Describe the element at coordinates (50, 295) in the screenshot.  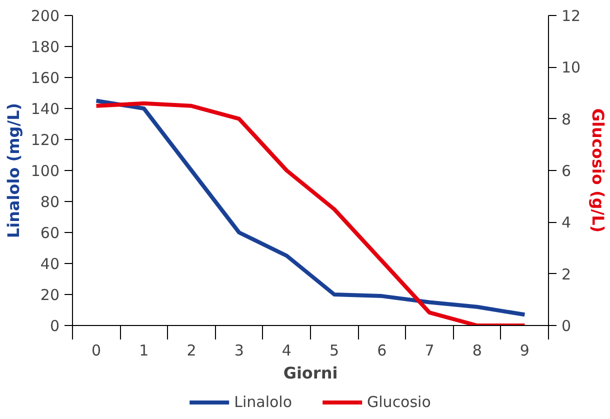
I see `y-tick-label: 20` at that location.